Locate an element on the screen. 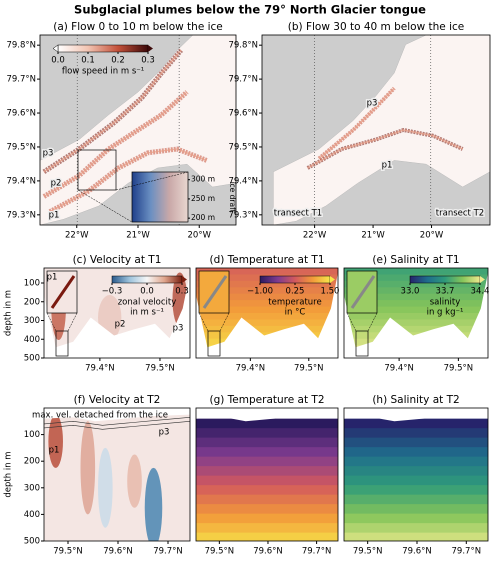 Image resolution: width=500 pixels, height=563 pixels. y-tick-label: 79.3°N is located at coordinates (21, 215).